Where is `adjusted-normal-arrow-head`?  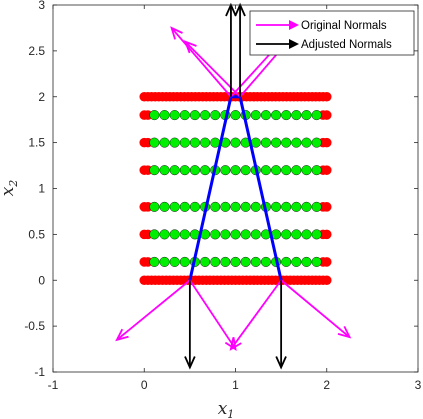
adjusted-normal-arrow-head is located at coordinates (190, 363).